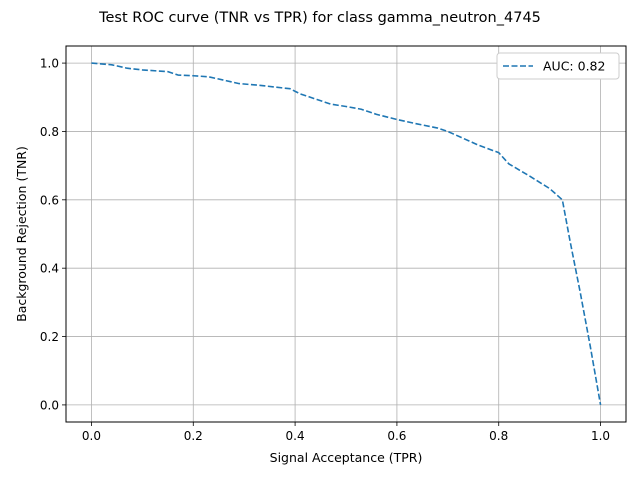  I want to click on y-tick-label: 0.6, so click(49, 200).